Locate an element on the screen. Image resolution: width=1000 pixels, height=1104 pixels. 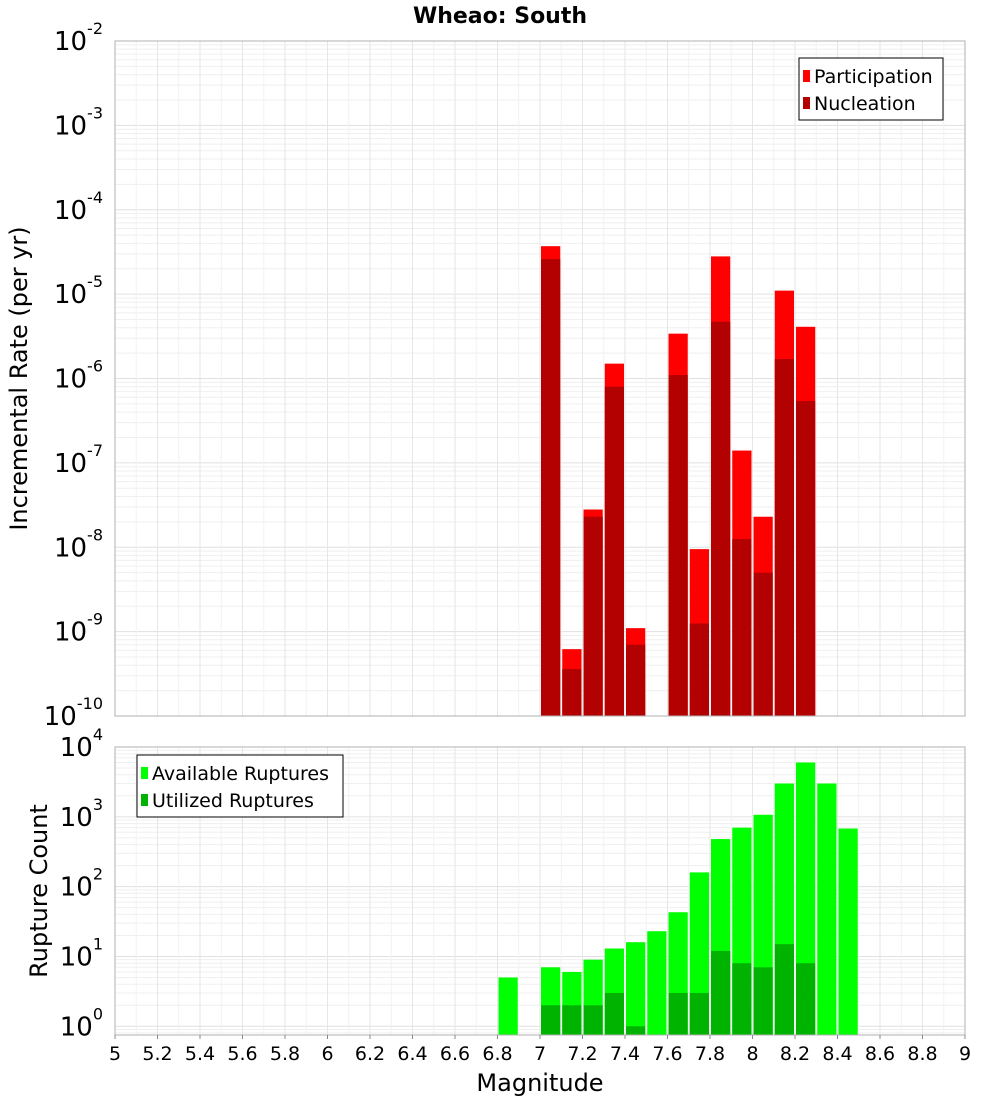
x-tick-label: 7.6 is located at coordinates (667, 1054).